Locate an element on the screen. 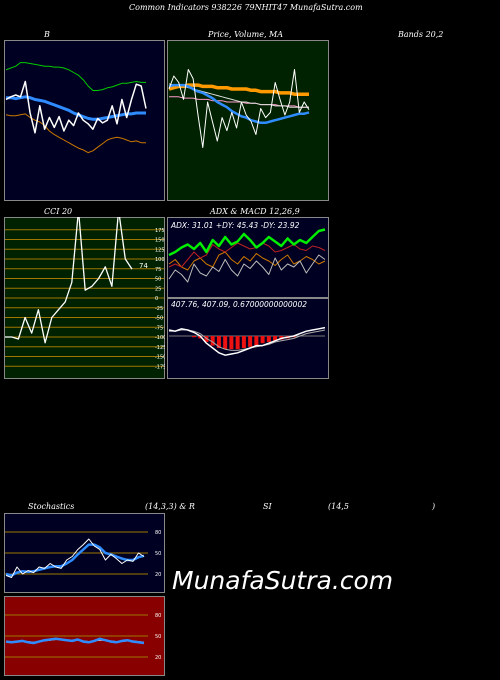 The height and width of the screenshot is (680, 500). bollinger-panel is located at coordinates (84, 120).